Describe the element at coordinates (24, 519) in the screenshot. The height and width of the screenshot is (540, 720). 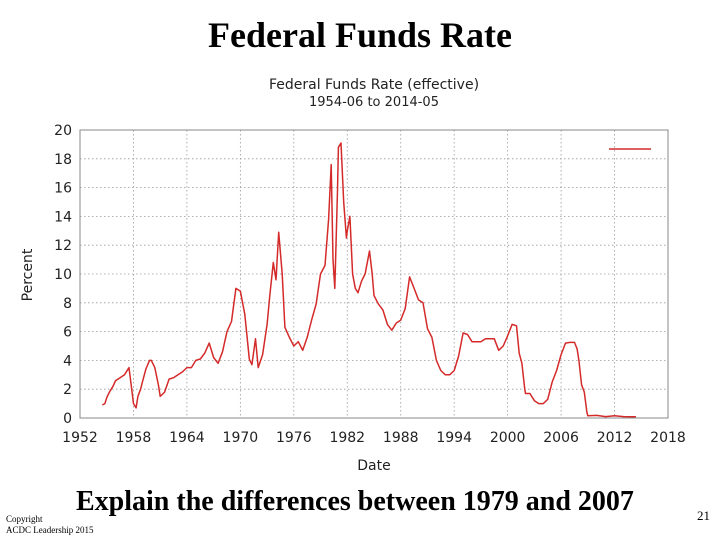
I see `copyright-line: Copyright` at that location.